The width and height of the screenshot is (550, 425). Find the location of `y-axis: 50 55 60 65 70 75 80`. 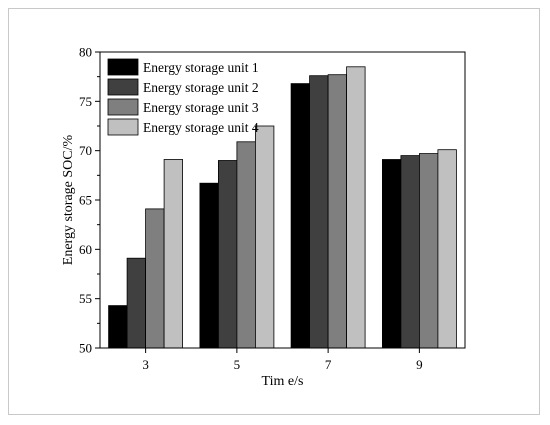

y-axis: 50 55 60 65 70 75 80 is located at coordinates (89, 200).